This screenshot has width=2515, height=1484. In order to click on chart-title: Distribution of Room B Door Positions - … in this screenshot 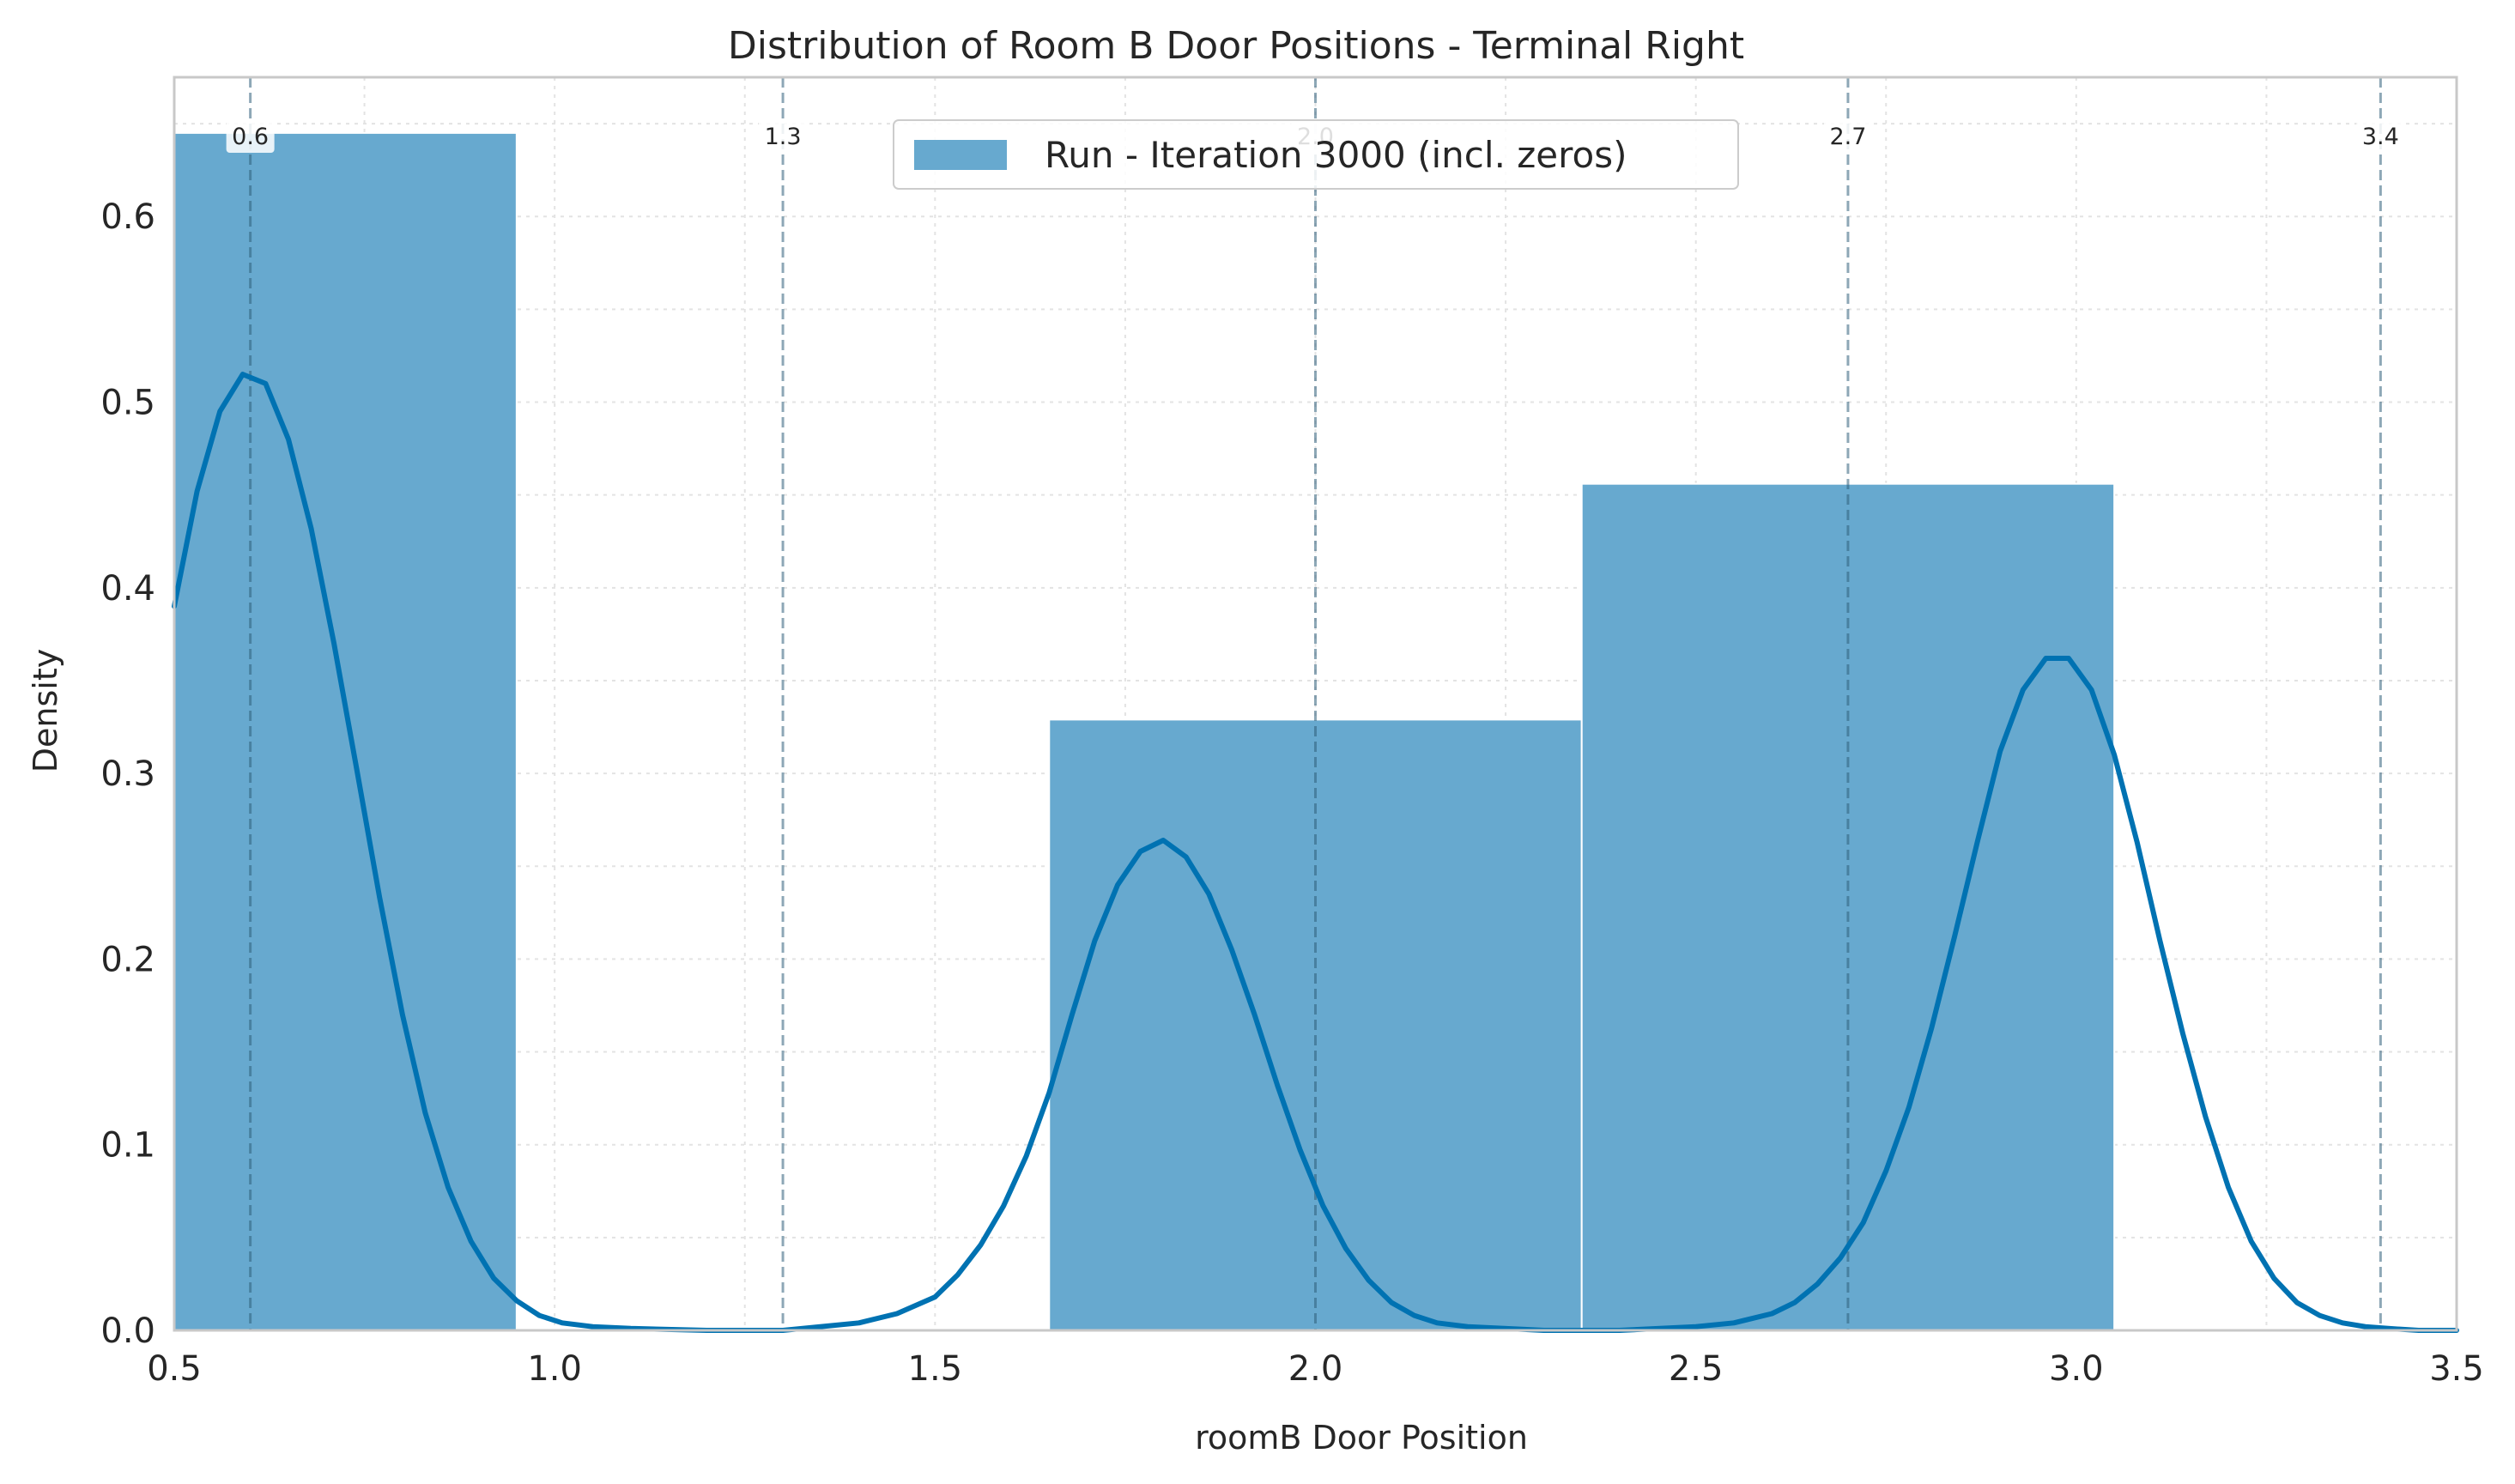, I will do `click(1236, 46)`.